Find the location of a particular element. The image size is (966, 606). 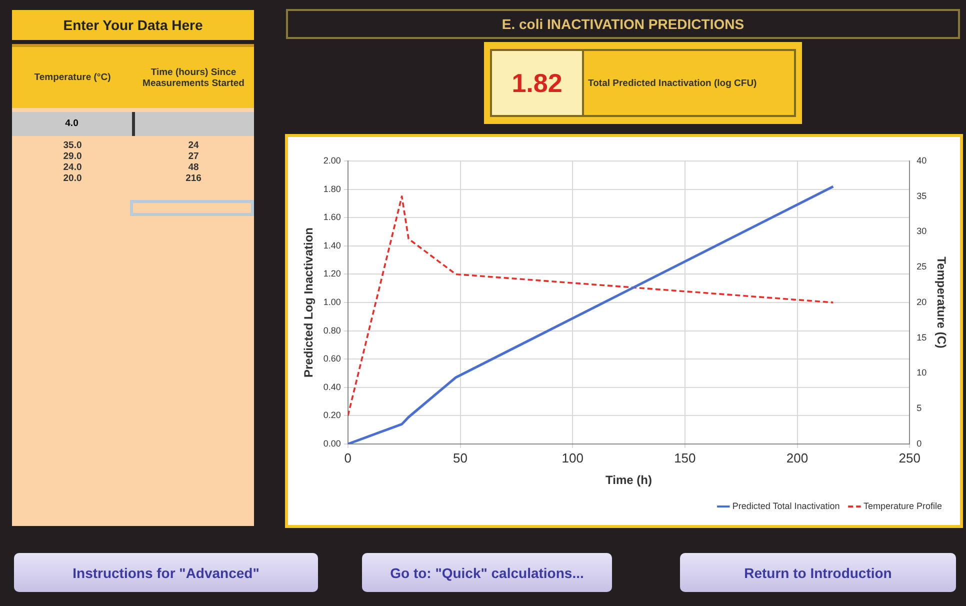

x-tick-label: 0 is located at coordinates (348, 458).